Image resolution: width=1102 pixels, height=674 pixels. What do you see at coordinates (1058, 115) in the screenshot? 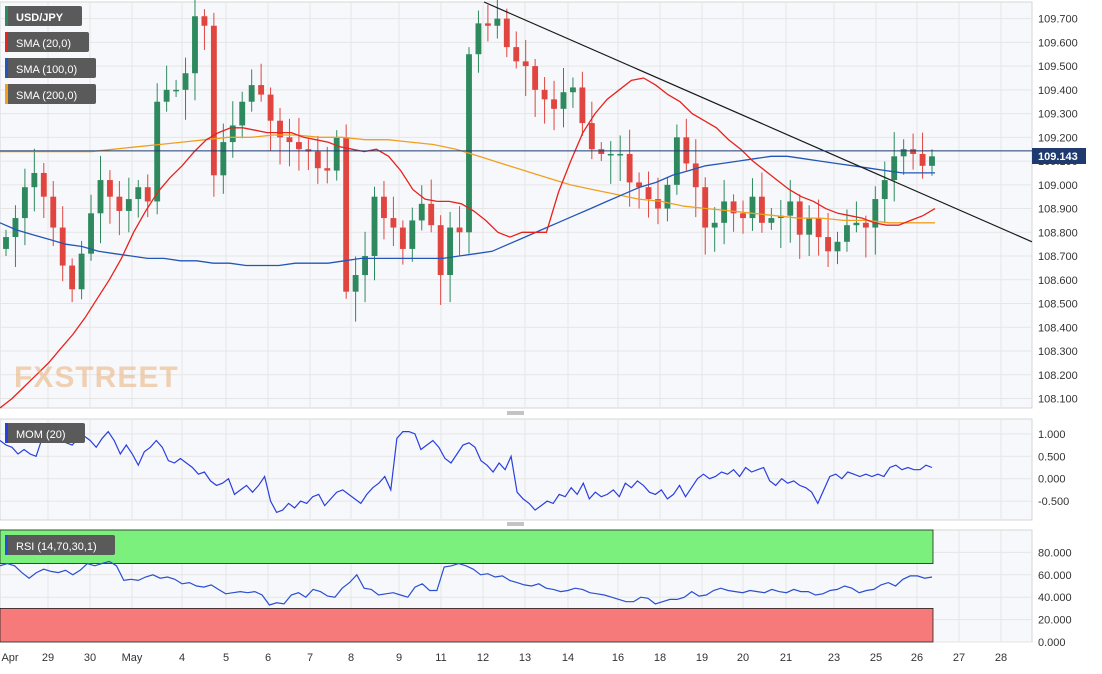
I see `price-y-tick-label: 109.300` at bounding box center [1058, 115].